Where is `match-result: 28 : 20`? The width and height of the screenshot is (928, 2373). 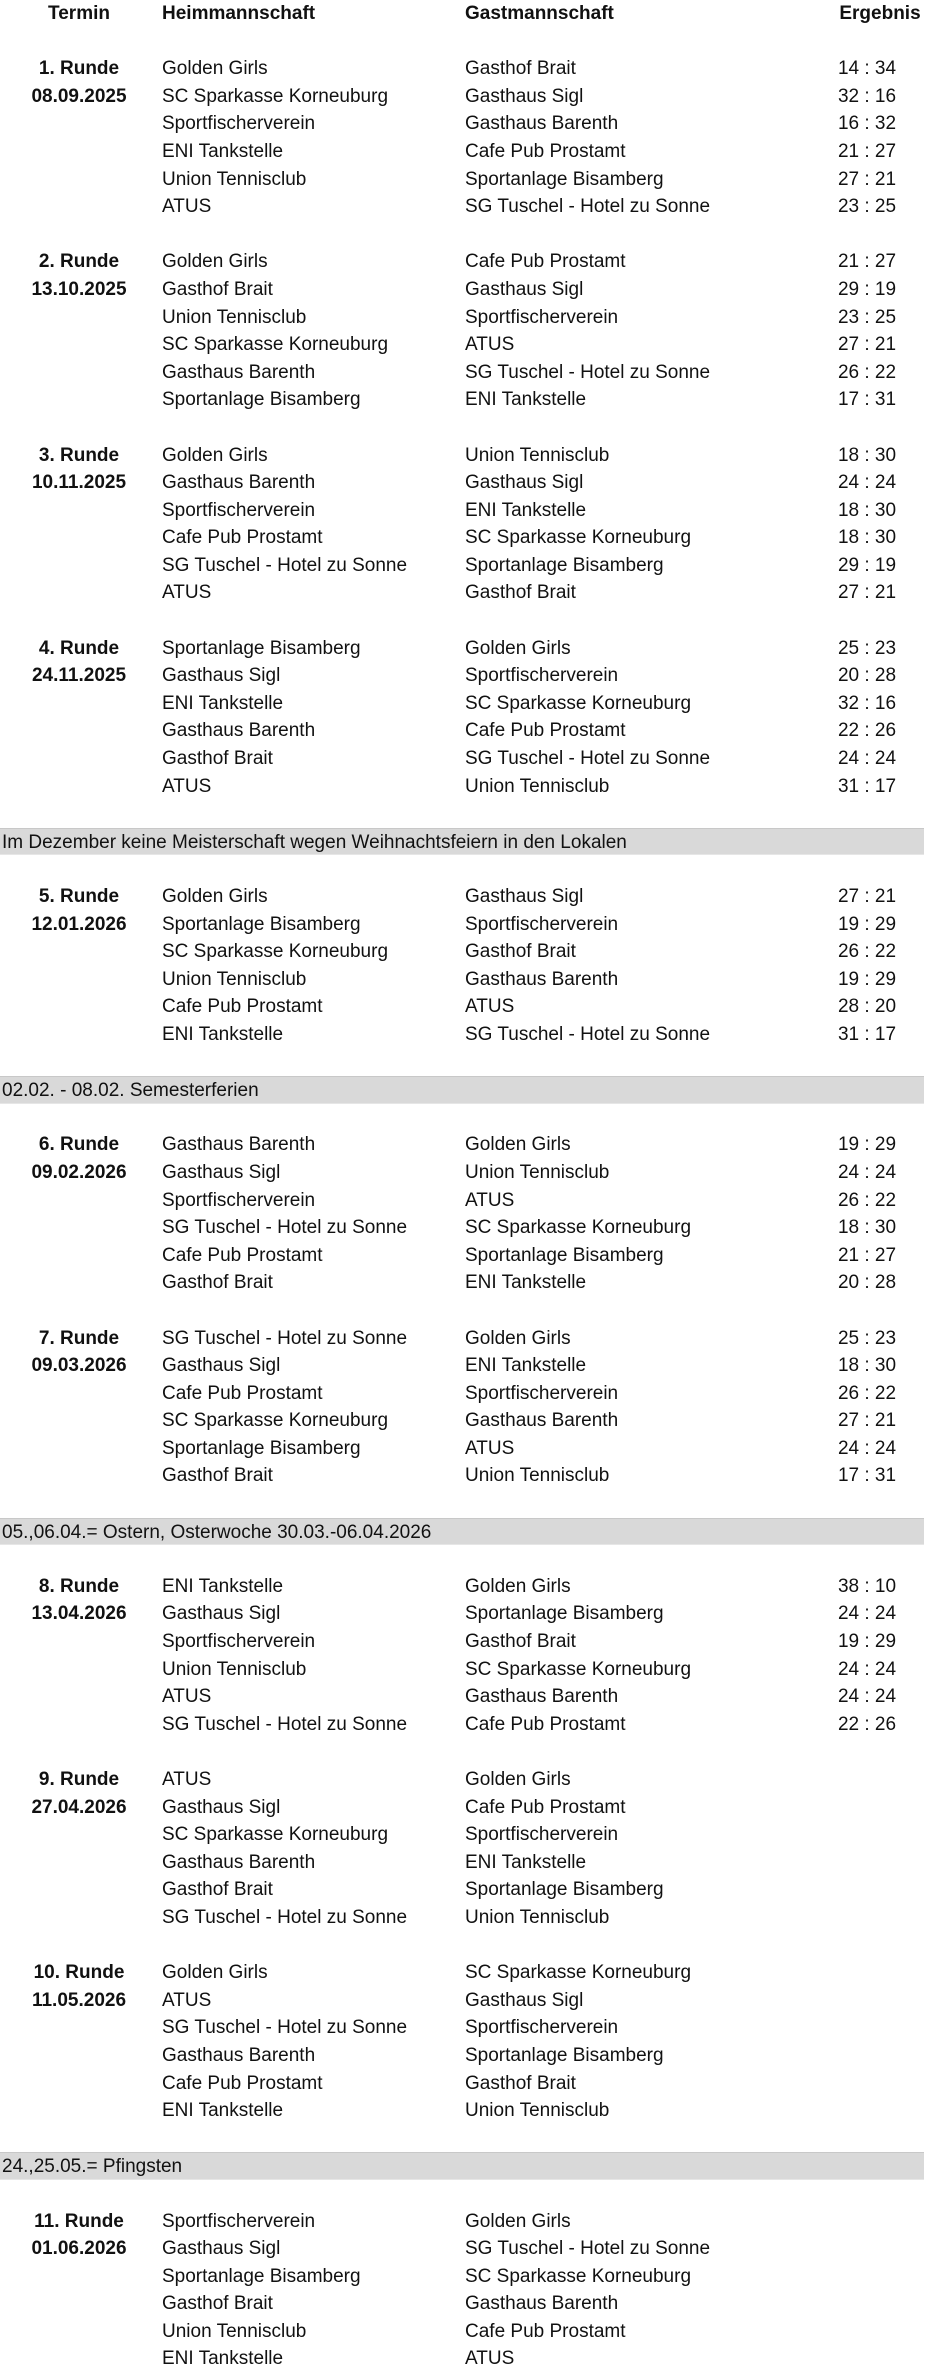 match-result: 28 : 20 is located at coordinates (867, 1007).